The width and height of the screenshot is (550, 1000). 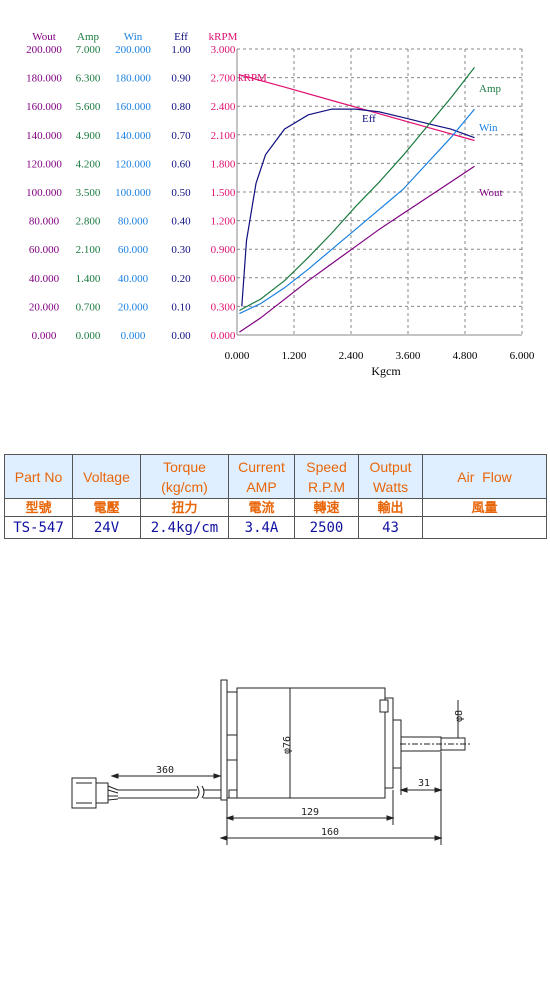 I want to click on value-torque: 2.4kg/cm, so click(x=184, y=527).